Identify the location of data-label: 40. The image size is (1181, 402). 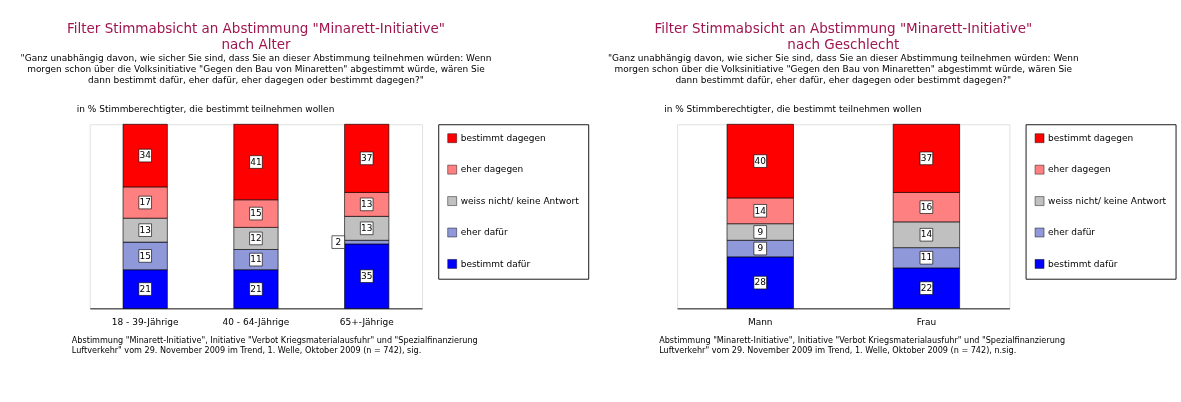
(760, 160).